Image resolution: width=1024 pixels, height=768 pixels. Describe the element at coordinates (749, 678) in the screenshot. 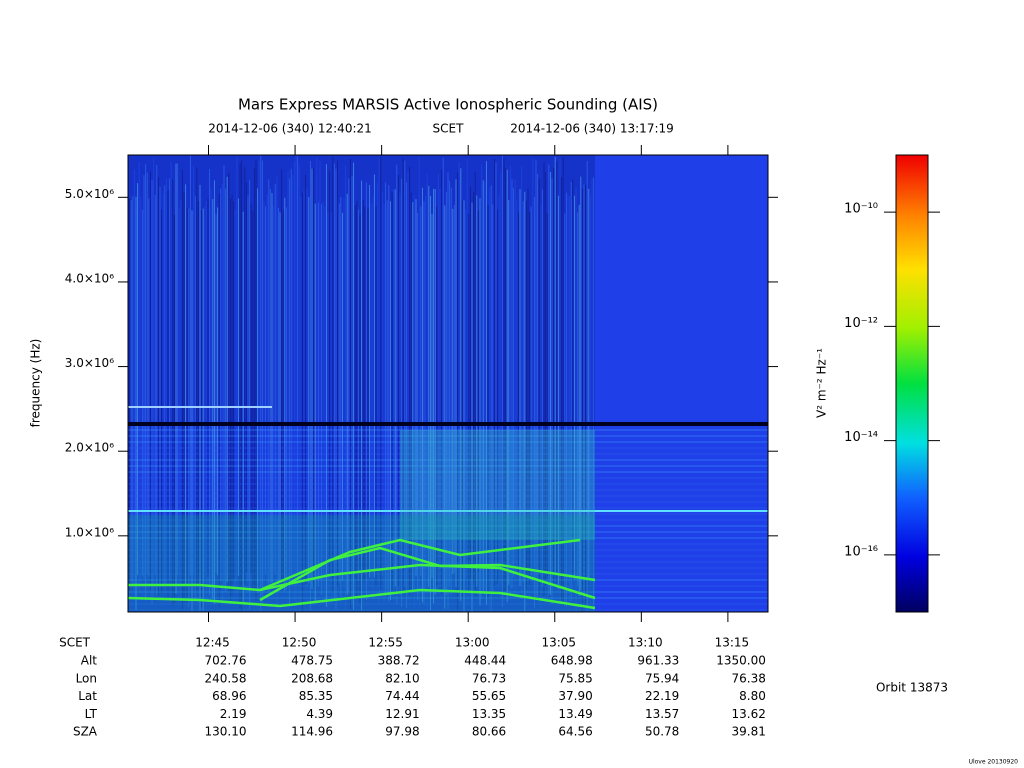

I see `row-value: 76.38` at that location.